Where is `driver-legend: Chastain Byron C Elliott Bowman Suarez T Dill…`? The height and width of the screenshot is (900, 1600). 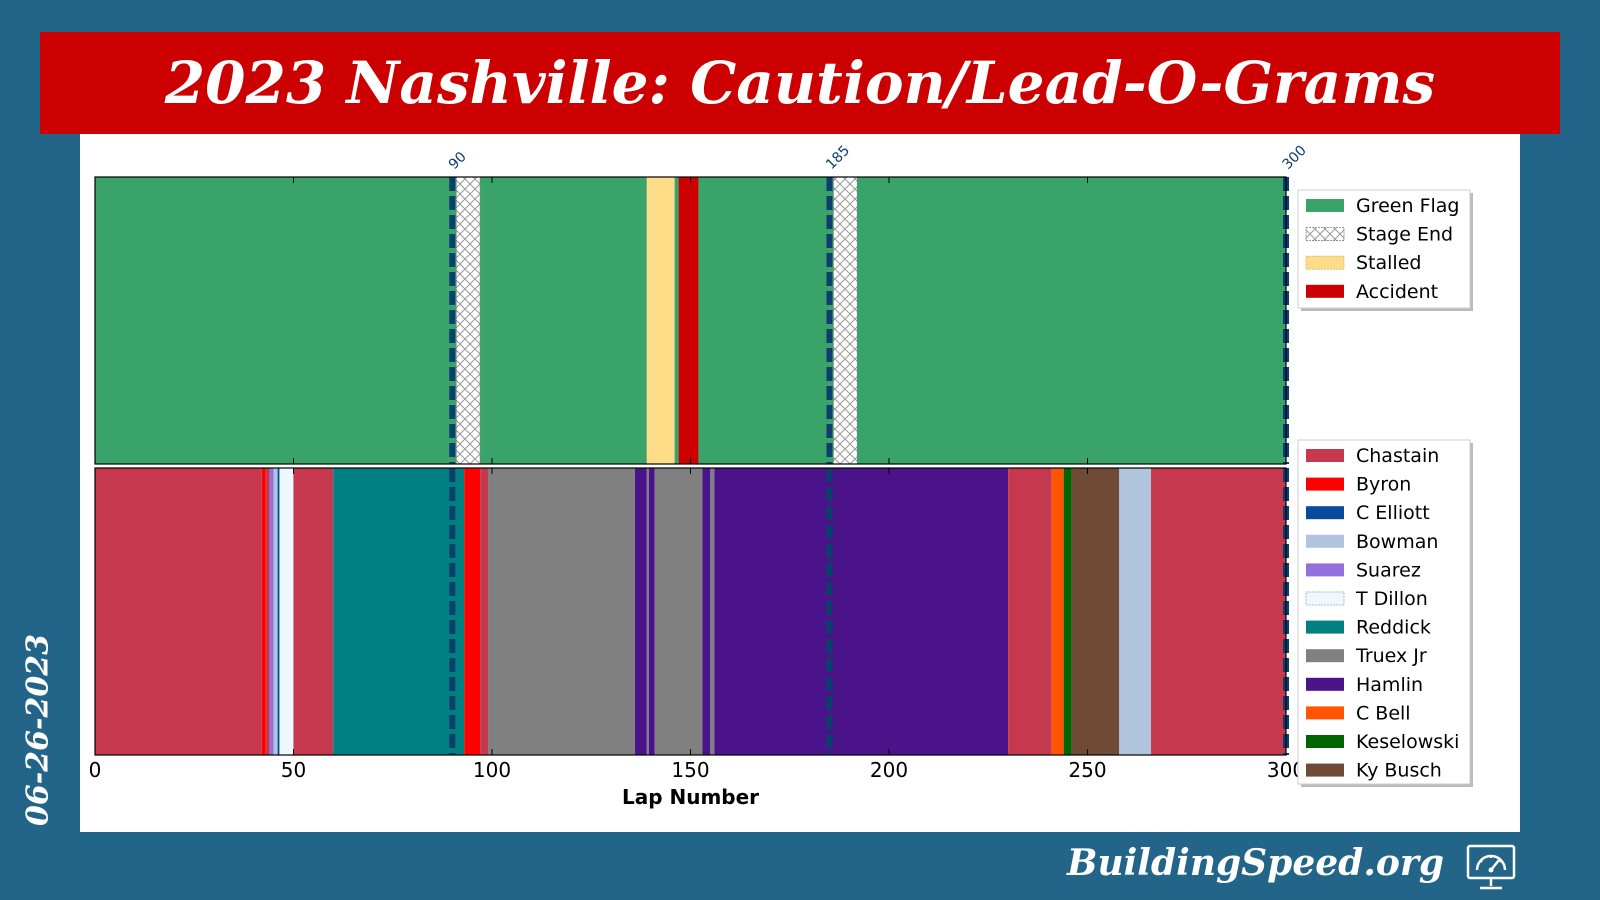
driver-legend: Chastain Byron C Elliott Bowman Suarez T Dill… is located at coordinates (1385, 613).